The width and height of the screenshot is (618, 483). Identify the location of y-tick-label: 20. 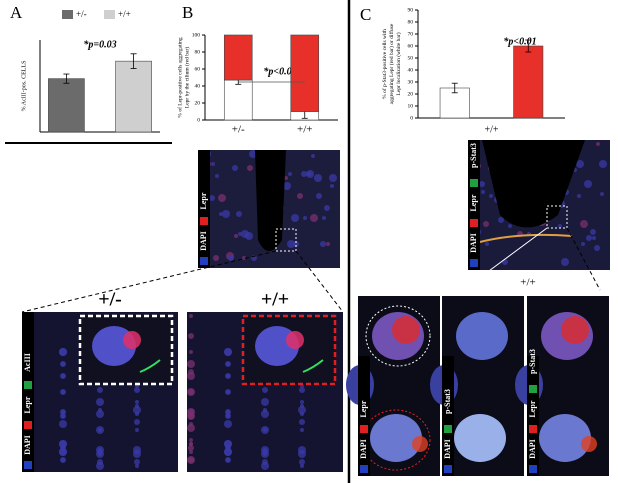
(198, 103).